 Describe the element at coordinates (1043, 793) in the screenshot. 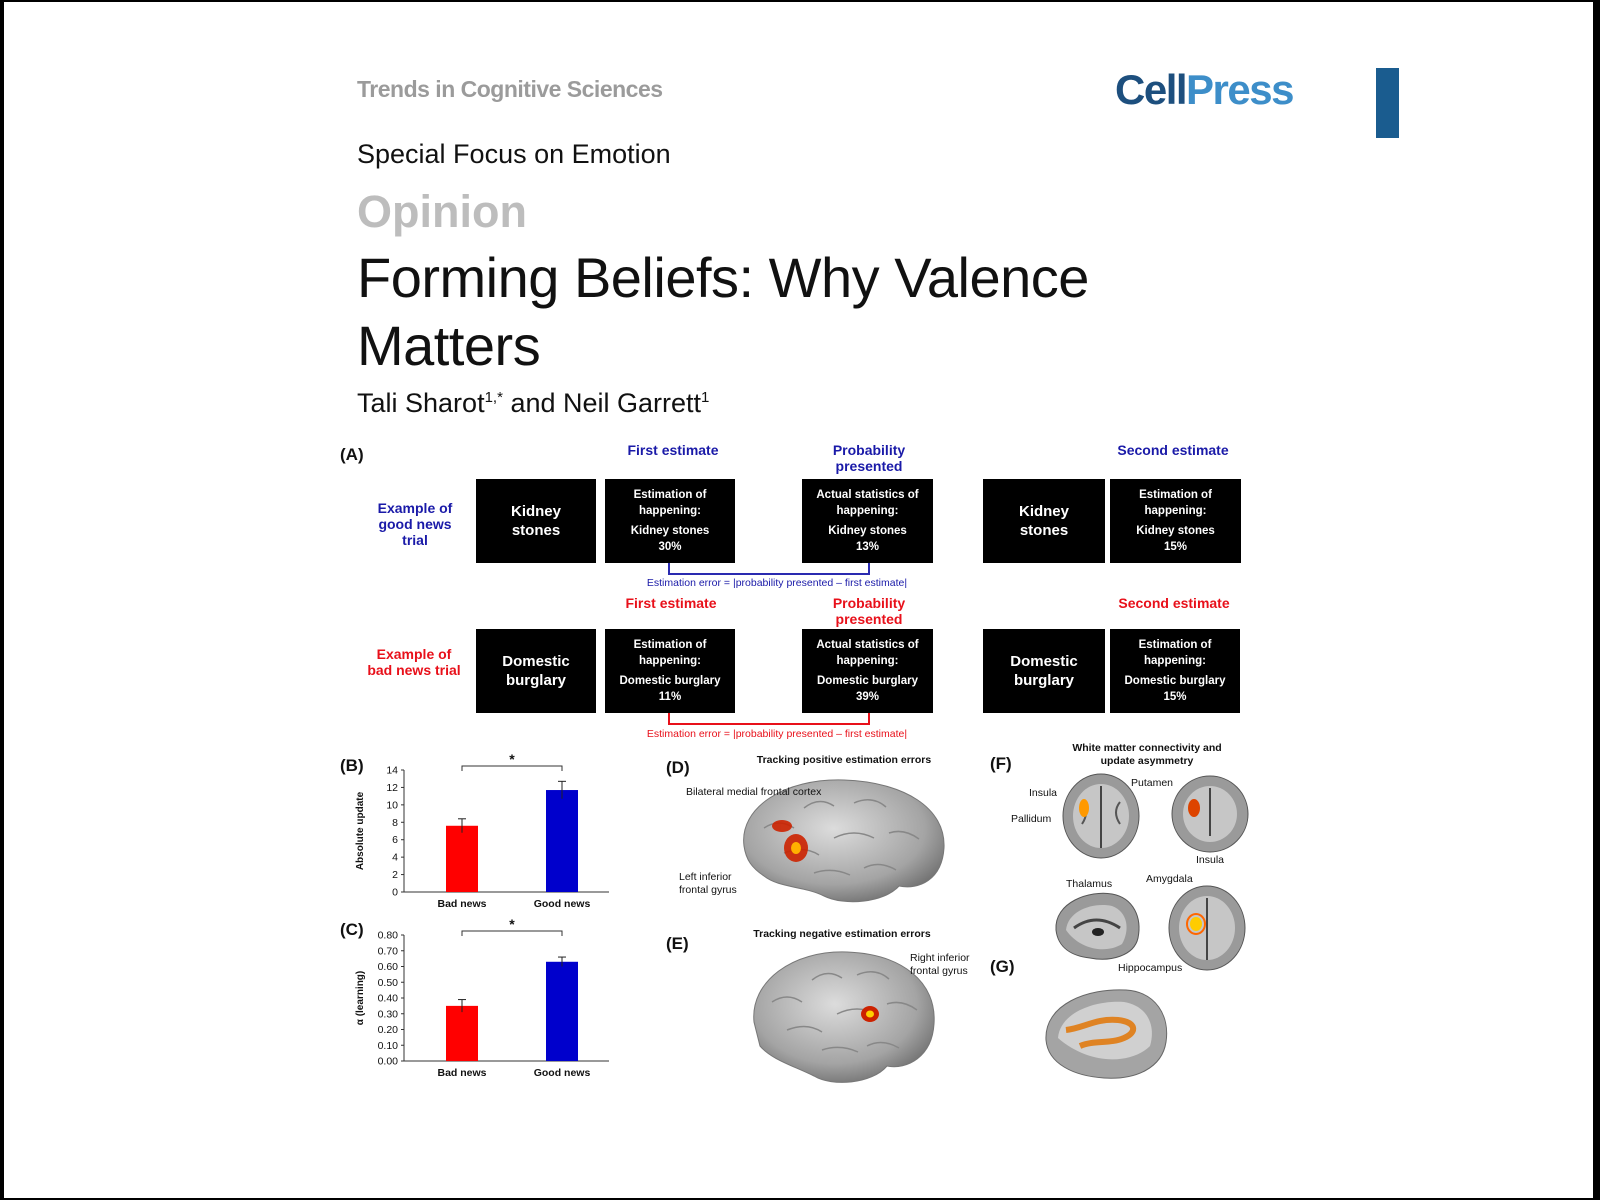

I see `f-insula: Insula` at that location.